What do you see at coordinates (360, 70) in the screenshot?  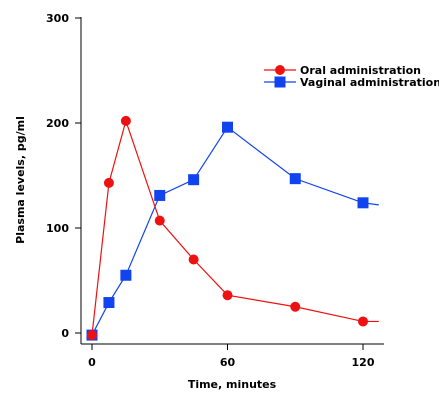 I see `legend-label: Oral administration` at bounding box center [360, 70].